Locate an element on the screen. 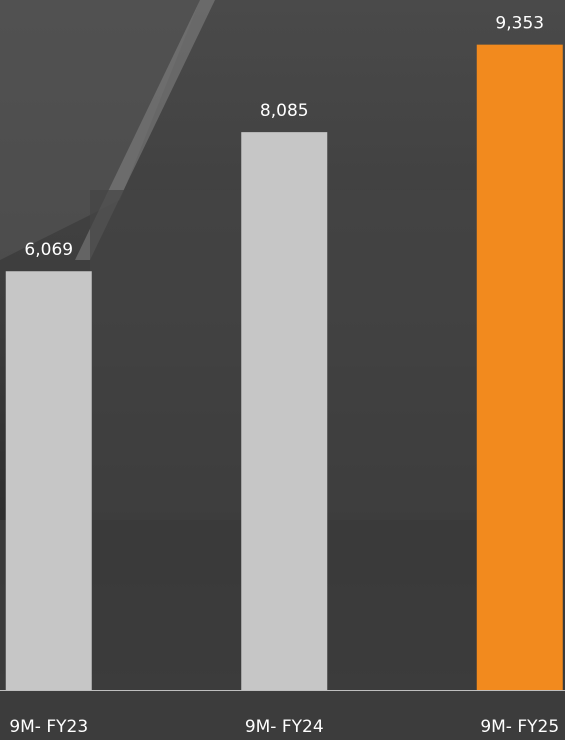  value-label: 8,085 is located at coordinates (284, 111).